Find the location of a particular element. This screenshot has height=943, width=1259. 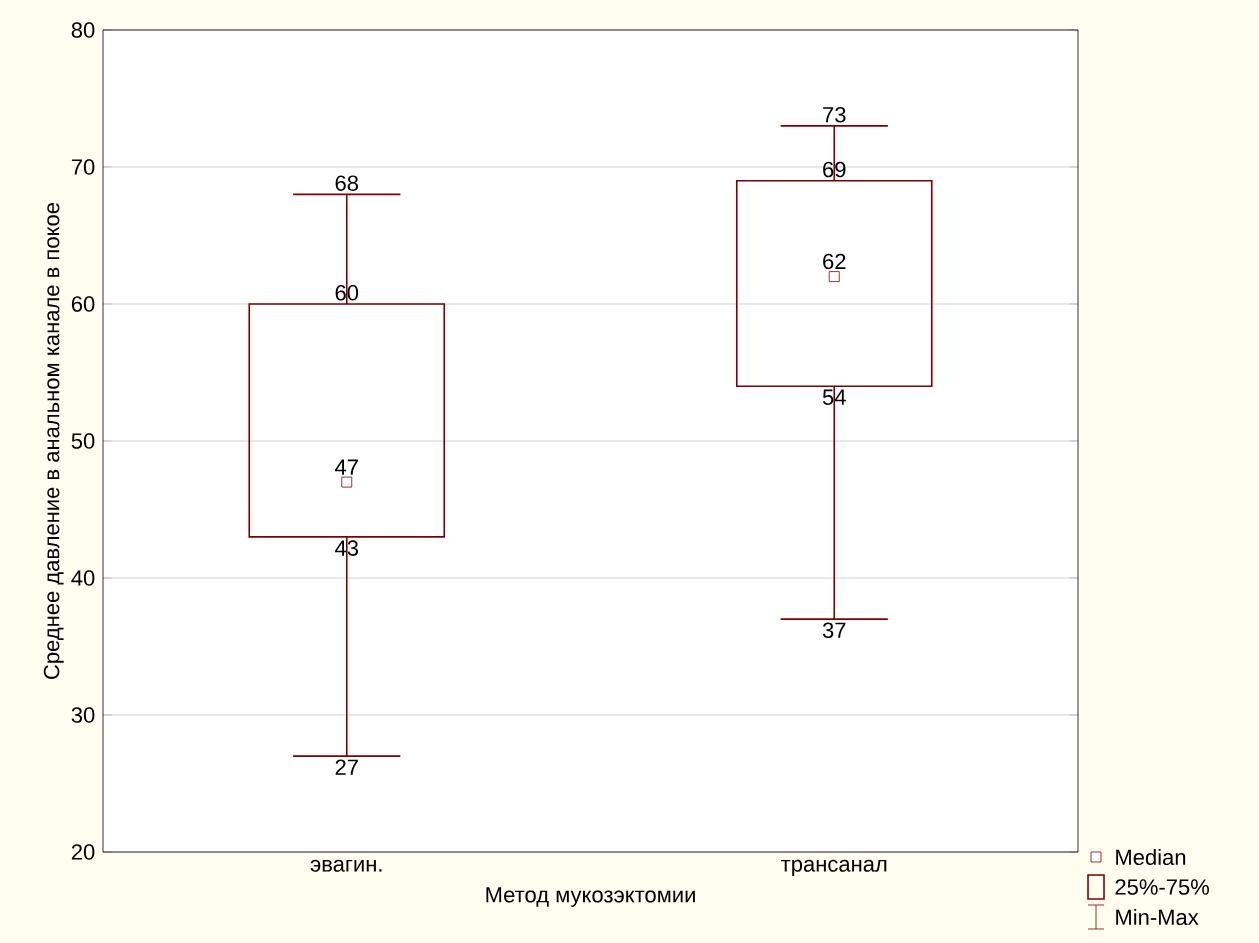

annotation: 62 is located at coordinates (834, 261).